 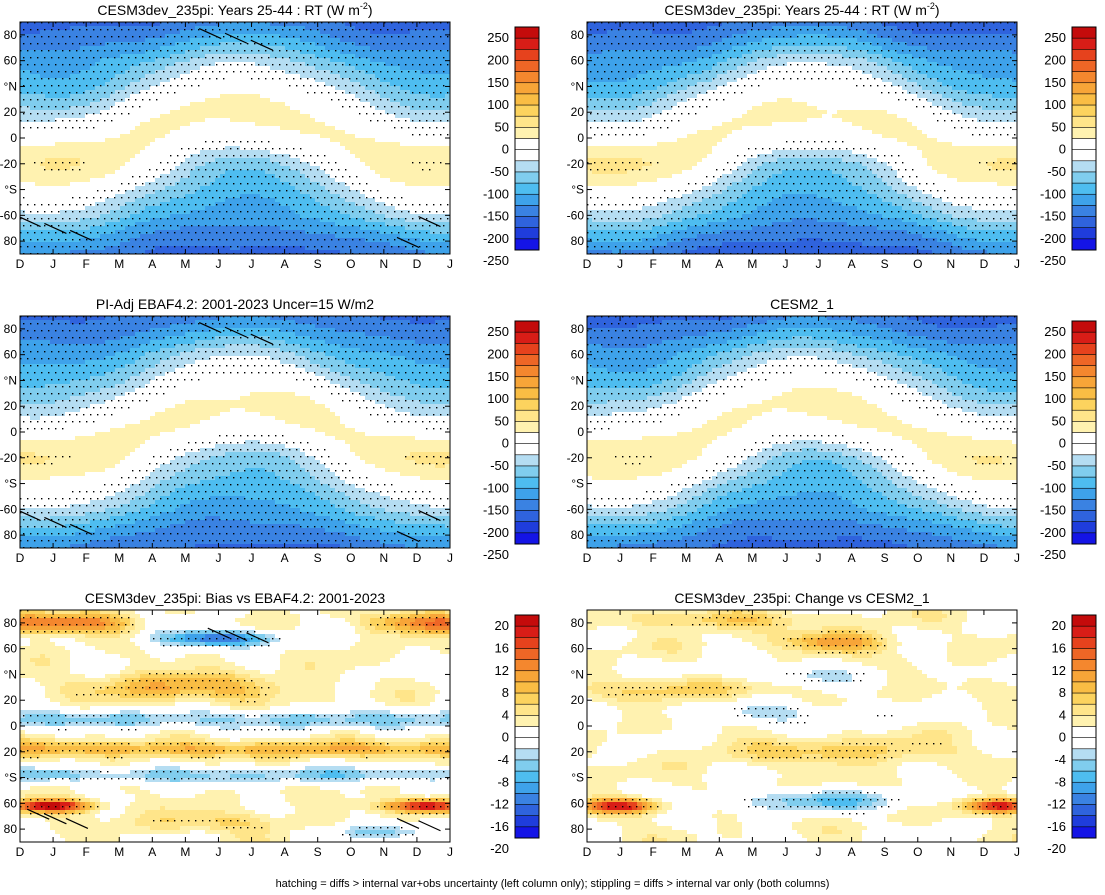 I want to click on heatmap-cells, so click(x=802, y=726).